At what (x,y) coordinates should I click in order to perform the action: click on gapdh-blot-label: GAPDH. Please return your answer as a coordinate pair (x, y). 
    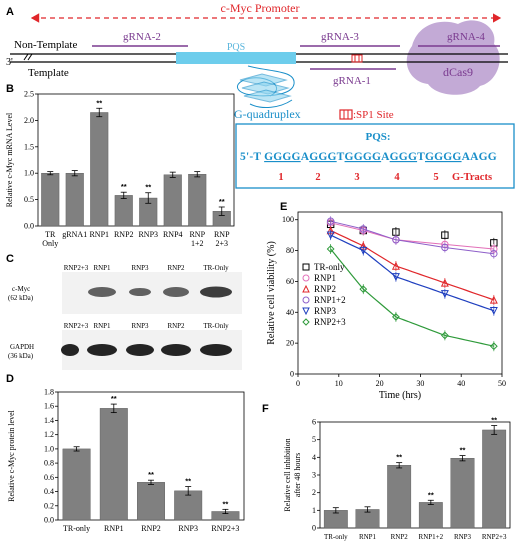
    Looking at the image, I should click on (22, 347).